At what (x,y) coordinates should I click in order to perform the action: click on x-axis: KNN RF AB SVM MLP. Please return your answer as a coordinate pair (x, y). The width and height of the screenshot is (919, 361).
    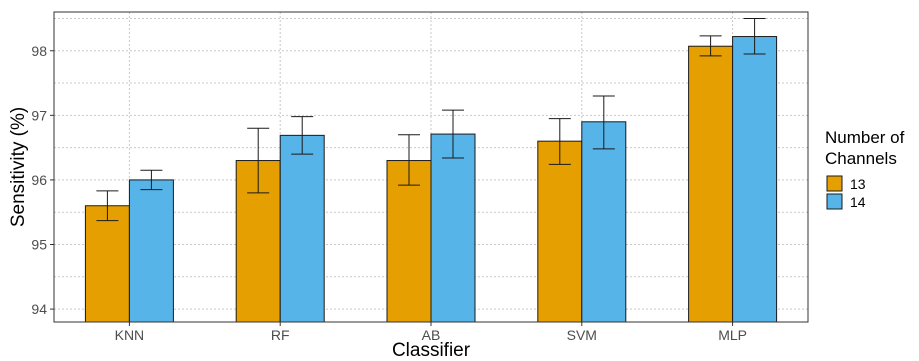
    Looking at the image, I should click on (431, 332).